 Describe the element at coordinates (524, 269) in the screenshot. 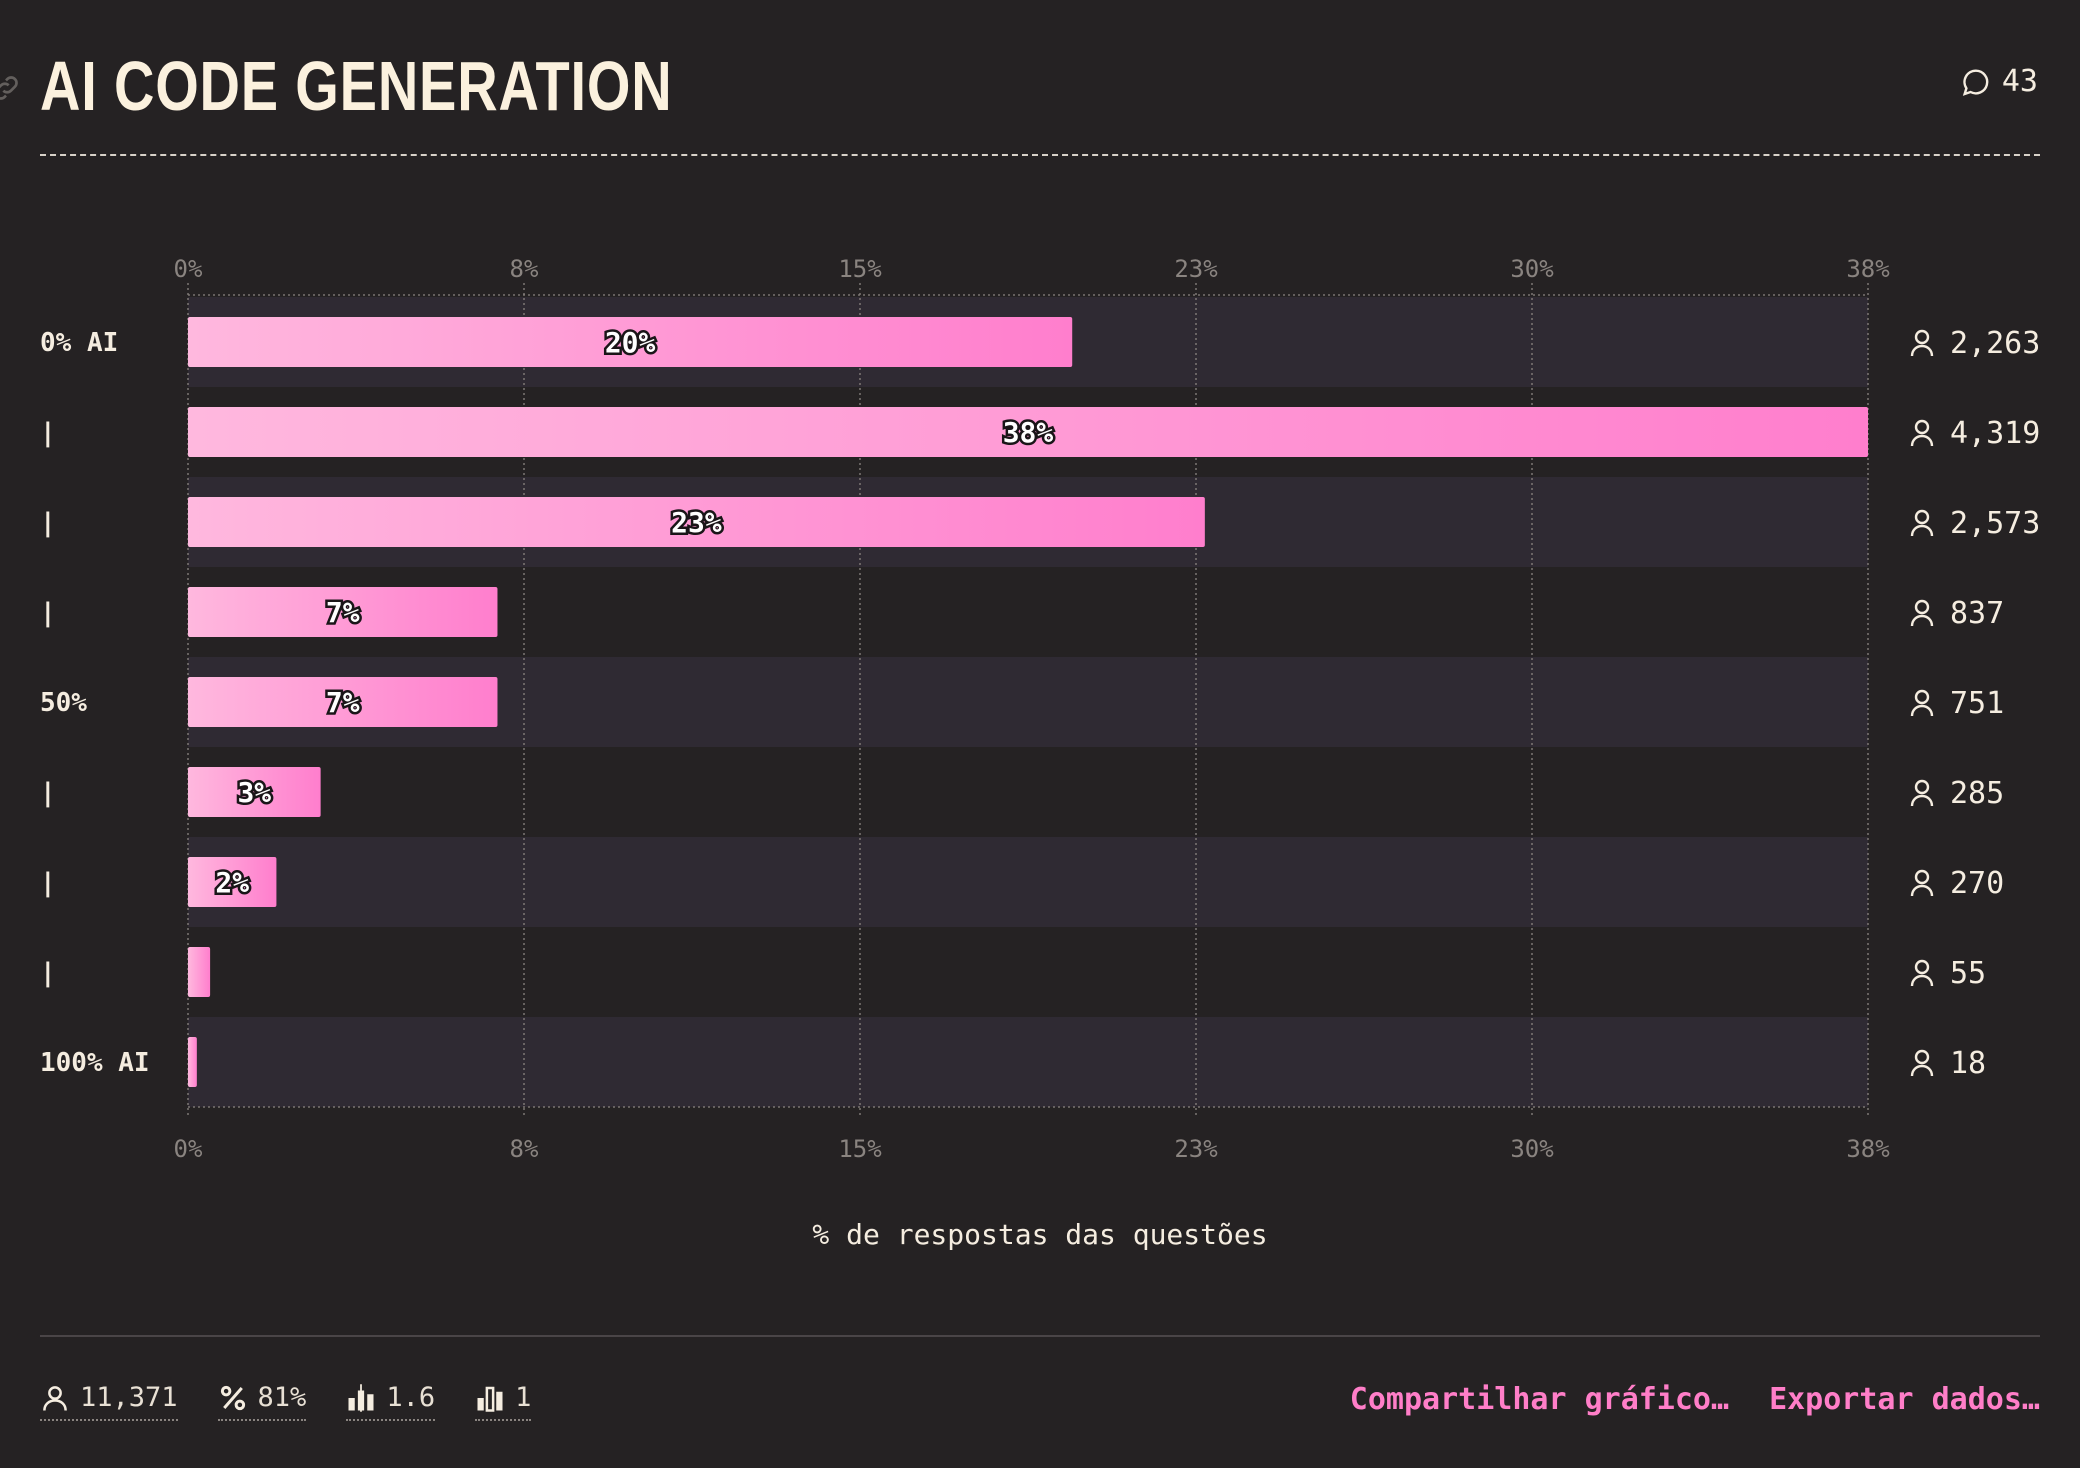

I see `x-tick-label-top: 8%` at that location.